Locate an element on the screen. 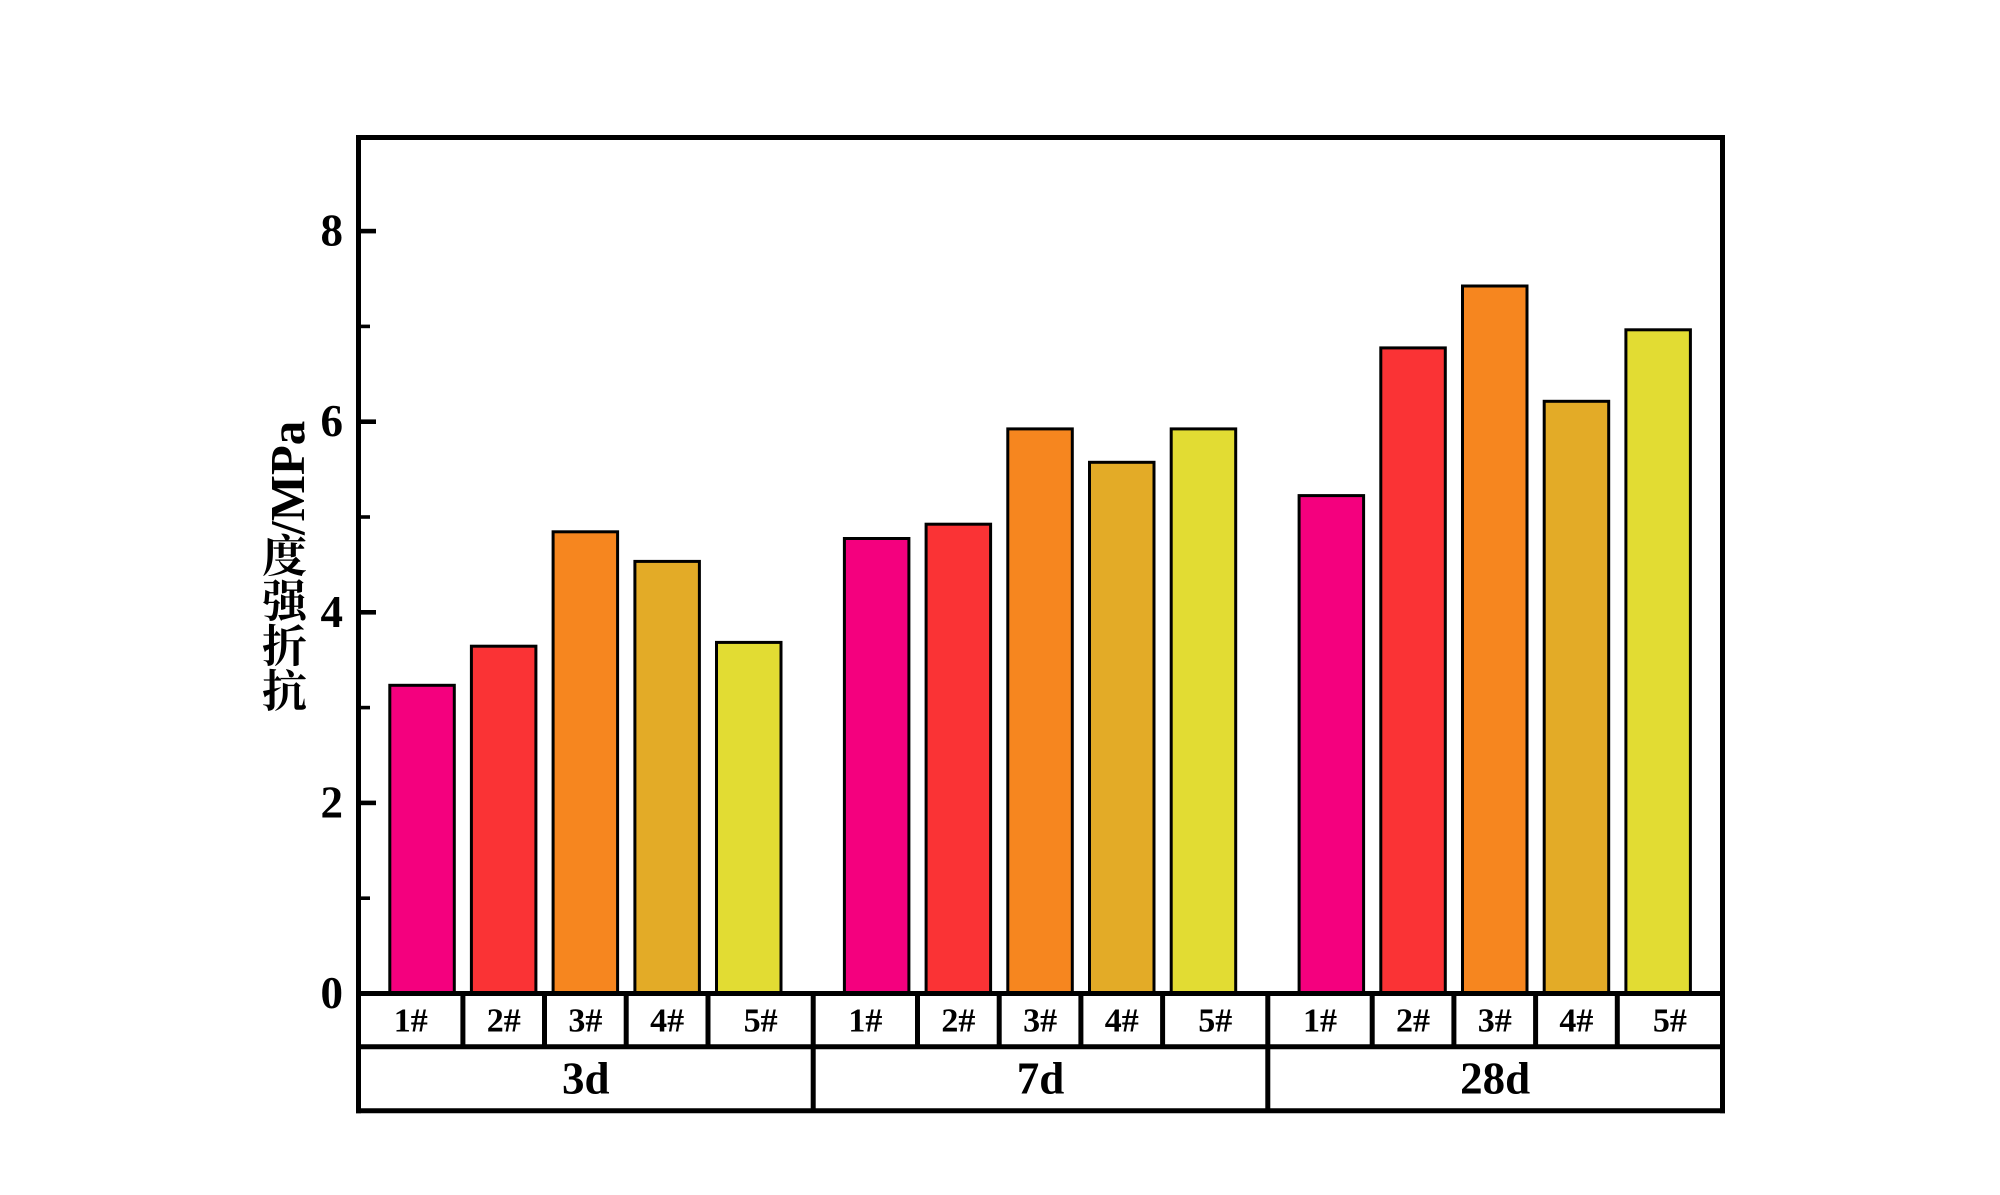  svg-text: 6 is located at coordinates (332, 421).